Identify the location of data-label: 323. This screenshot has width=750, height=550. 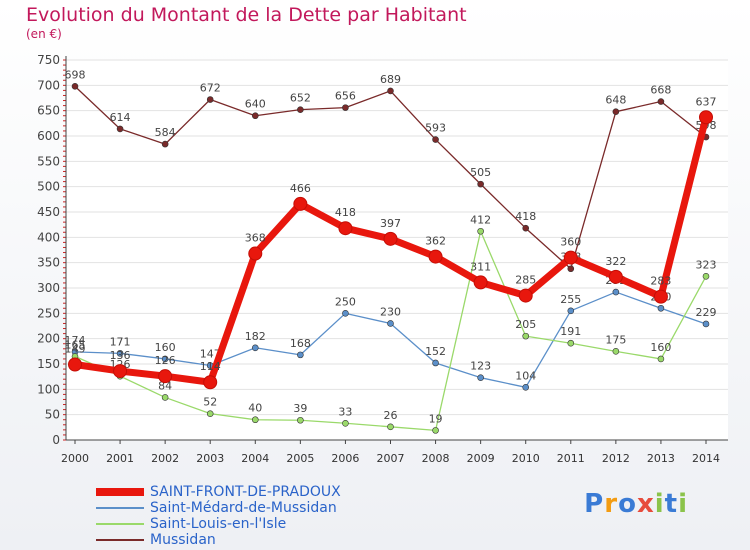
(706, 264).